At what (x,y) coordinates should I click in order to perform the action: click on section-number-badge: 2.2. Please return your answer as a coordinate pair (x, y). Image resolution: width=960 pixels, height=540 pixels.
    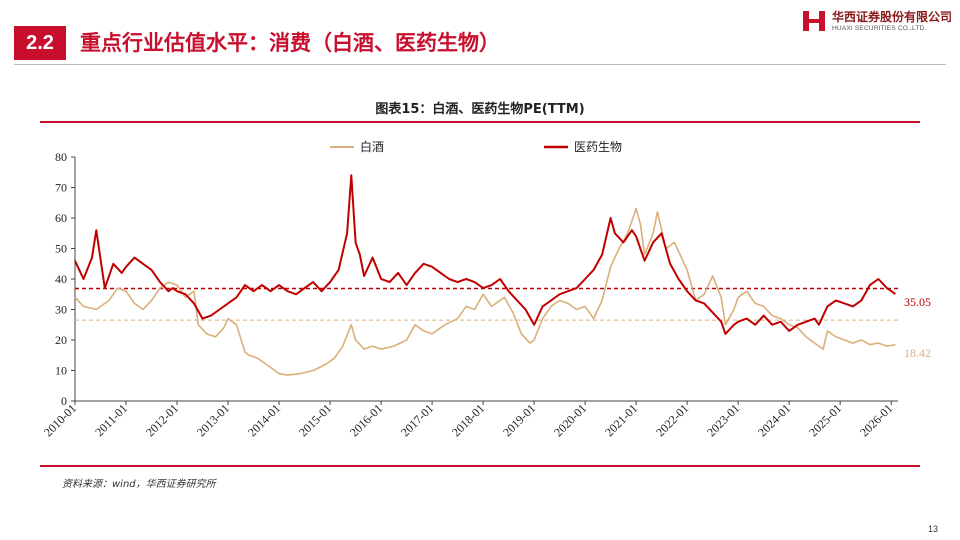
    Looking at the image, I should click on (40, 43).